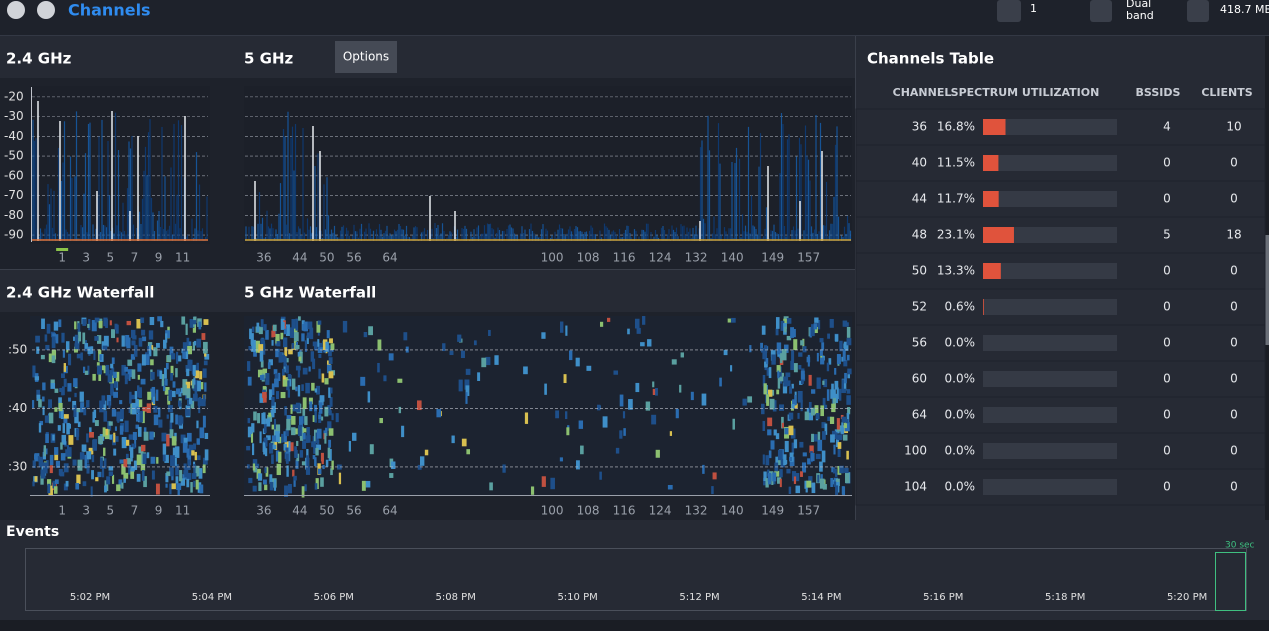  What do you see at coordinates (1009, 11) in the screenshot?
I see `wifi-icon` at bounding box center [1009, 11].